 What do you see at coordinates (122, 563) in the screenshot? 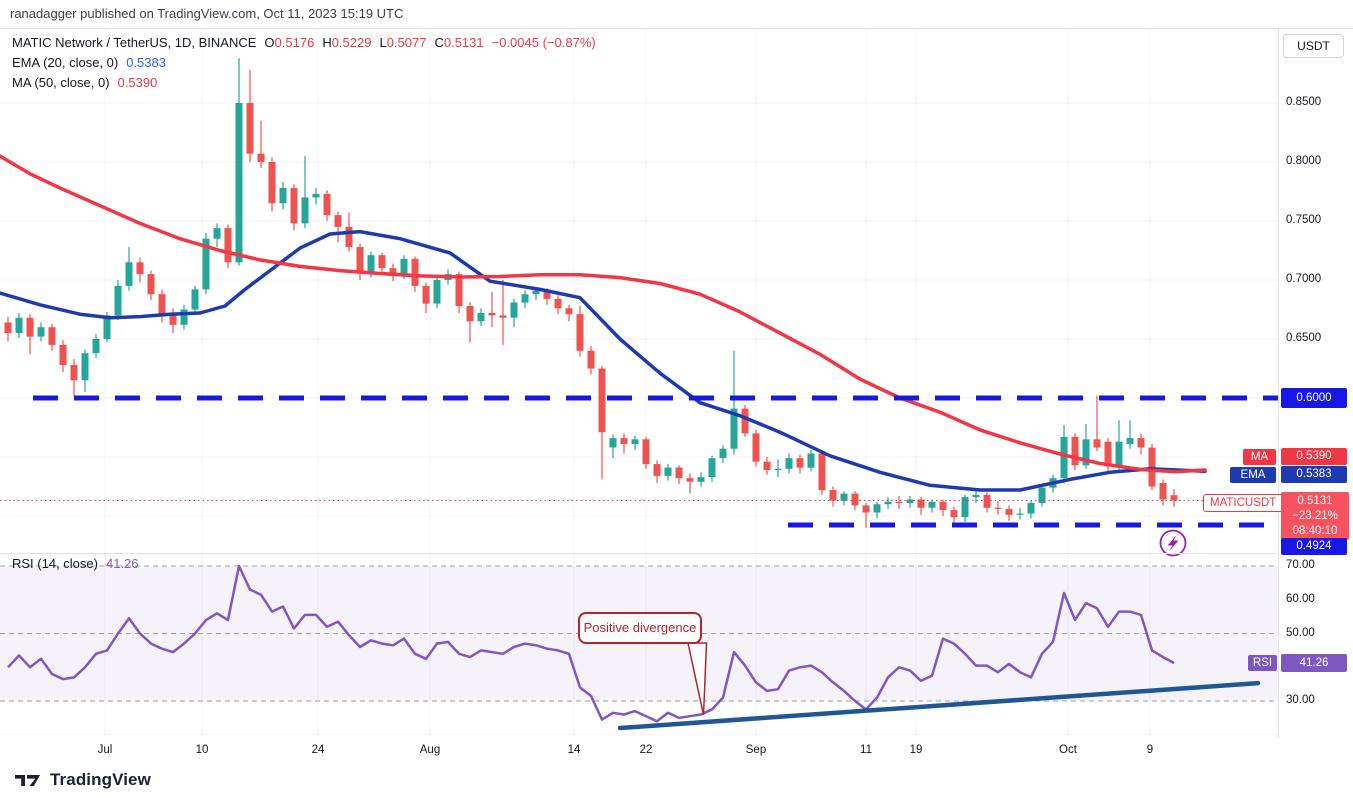
I see `rsi-value: 41.26` at bounding box center [122, 563].